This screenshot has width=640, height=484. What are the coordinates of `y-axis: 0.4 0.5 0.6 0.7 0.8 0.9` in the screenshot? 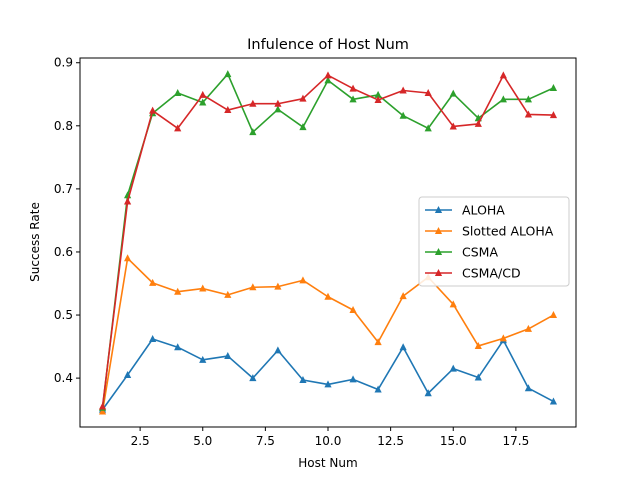 It's located at (67, 220).